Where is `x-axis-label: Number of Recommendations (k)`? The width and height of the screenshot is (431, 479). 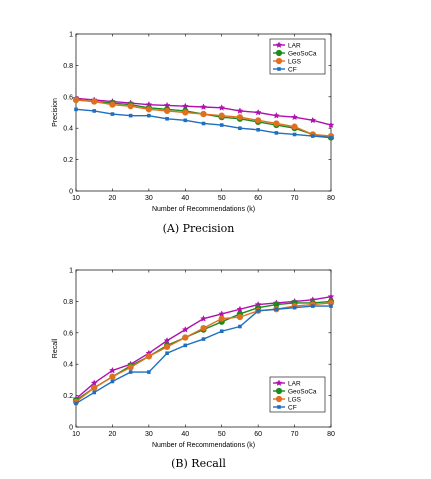 x-axis-label: Number of Recommendations (k) is located at coordinates (203, 445).